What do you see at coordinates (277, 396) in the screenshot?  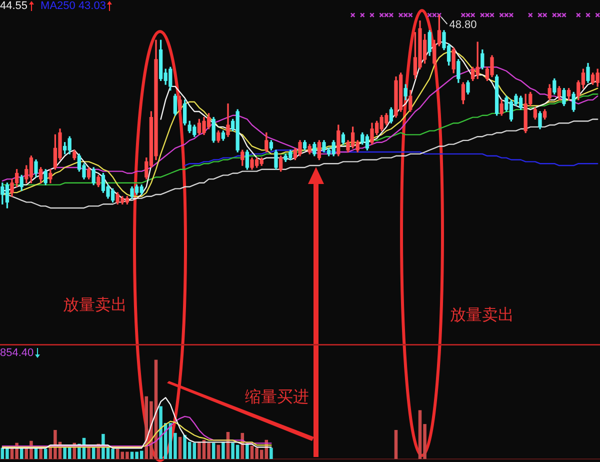 I see `annotation: 缩量买进` at bounding box center [277, 396].